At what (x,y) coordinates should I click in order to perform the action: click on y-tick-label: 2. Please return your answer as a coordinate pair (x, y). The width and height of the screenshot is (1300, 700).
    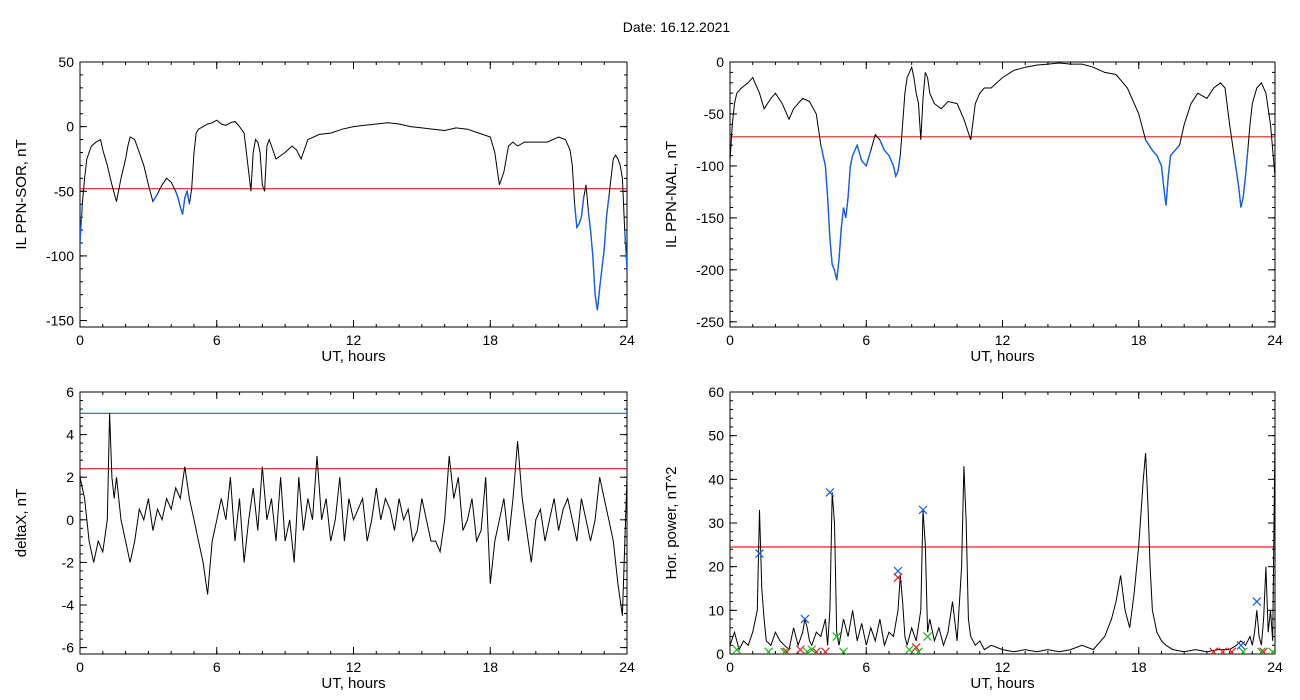
    Looking at the image, I should click on (70, 477).